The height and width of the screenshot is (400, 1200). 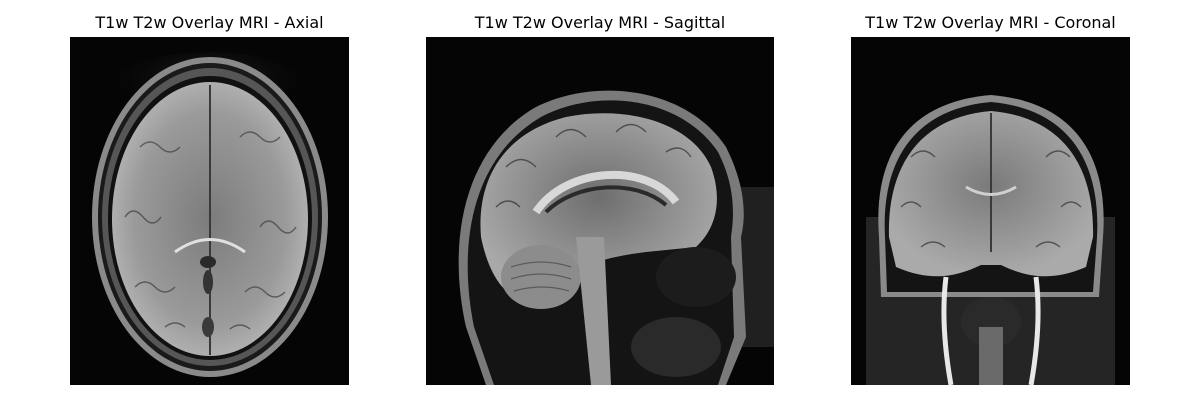 What do you see at coordinates (990, 22) in the screenshot?
I see `coronal-panel-title: T1w T2w Overlay MRI - Coronal` at bounding box center [990, 22].